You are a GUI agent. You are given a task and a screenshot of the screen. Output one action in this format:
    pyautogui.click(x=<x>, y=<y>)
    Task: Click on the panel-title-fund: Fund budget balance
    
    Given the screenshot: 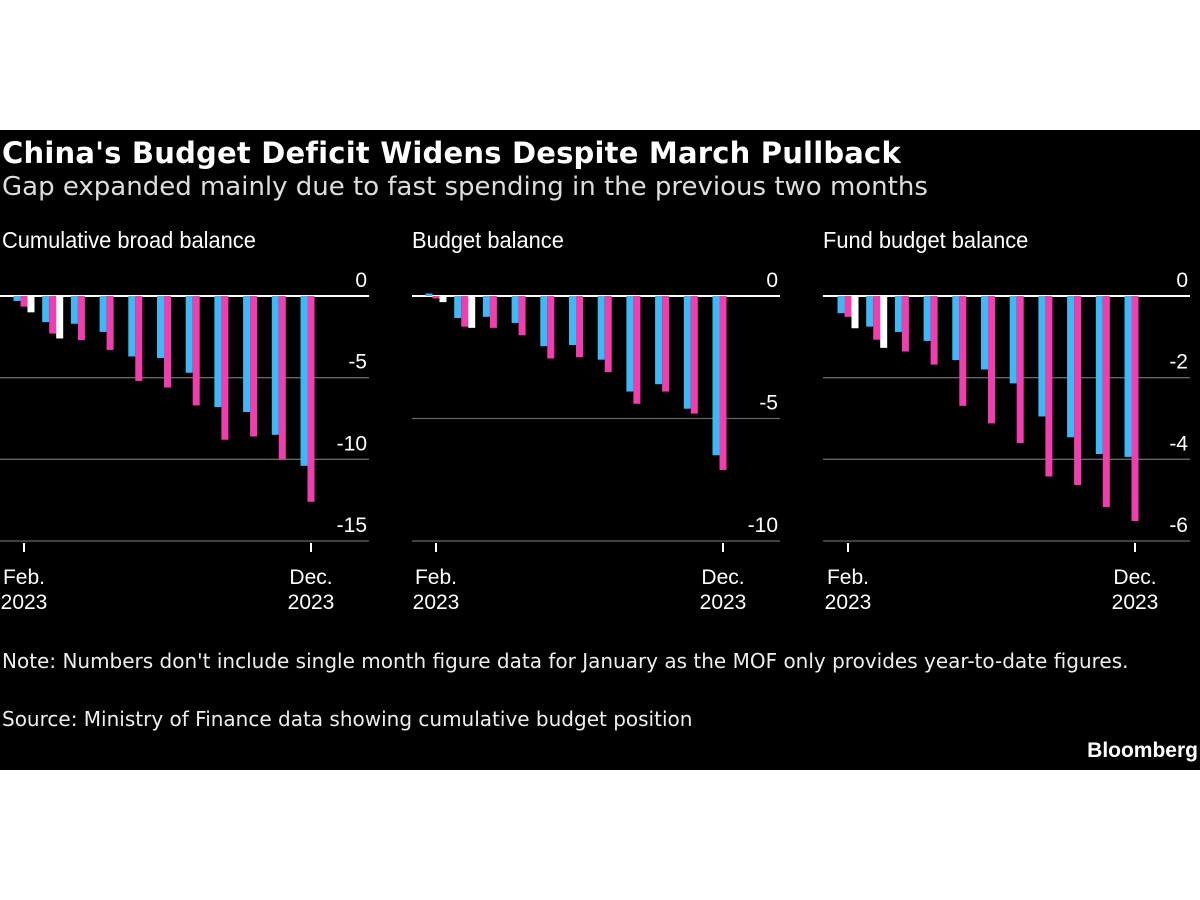 What is the action you would take?
    pyautogui.click(x=926, y=240)
    